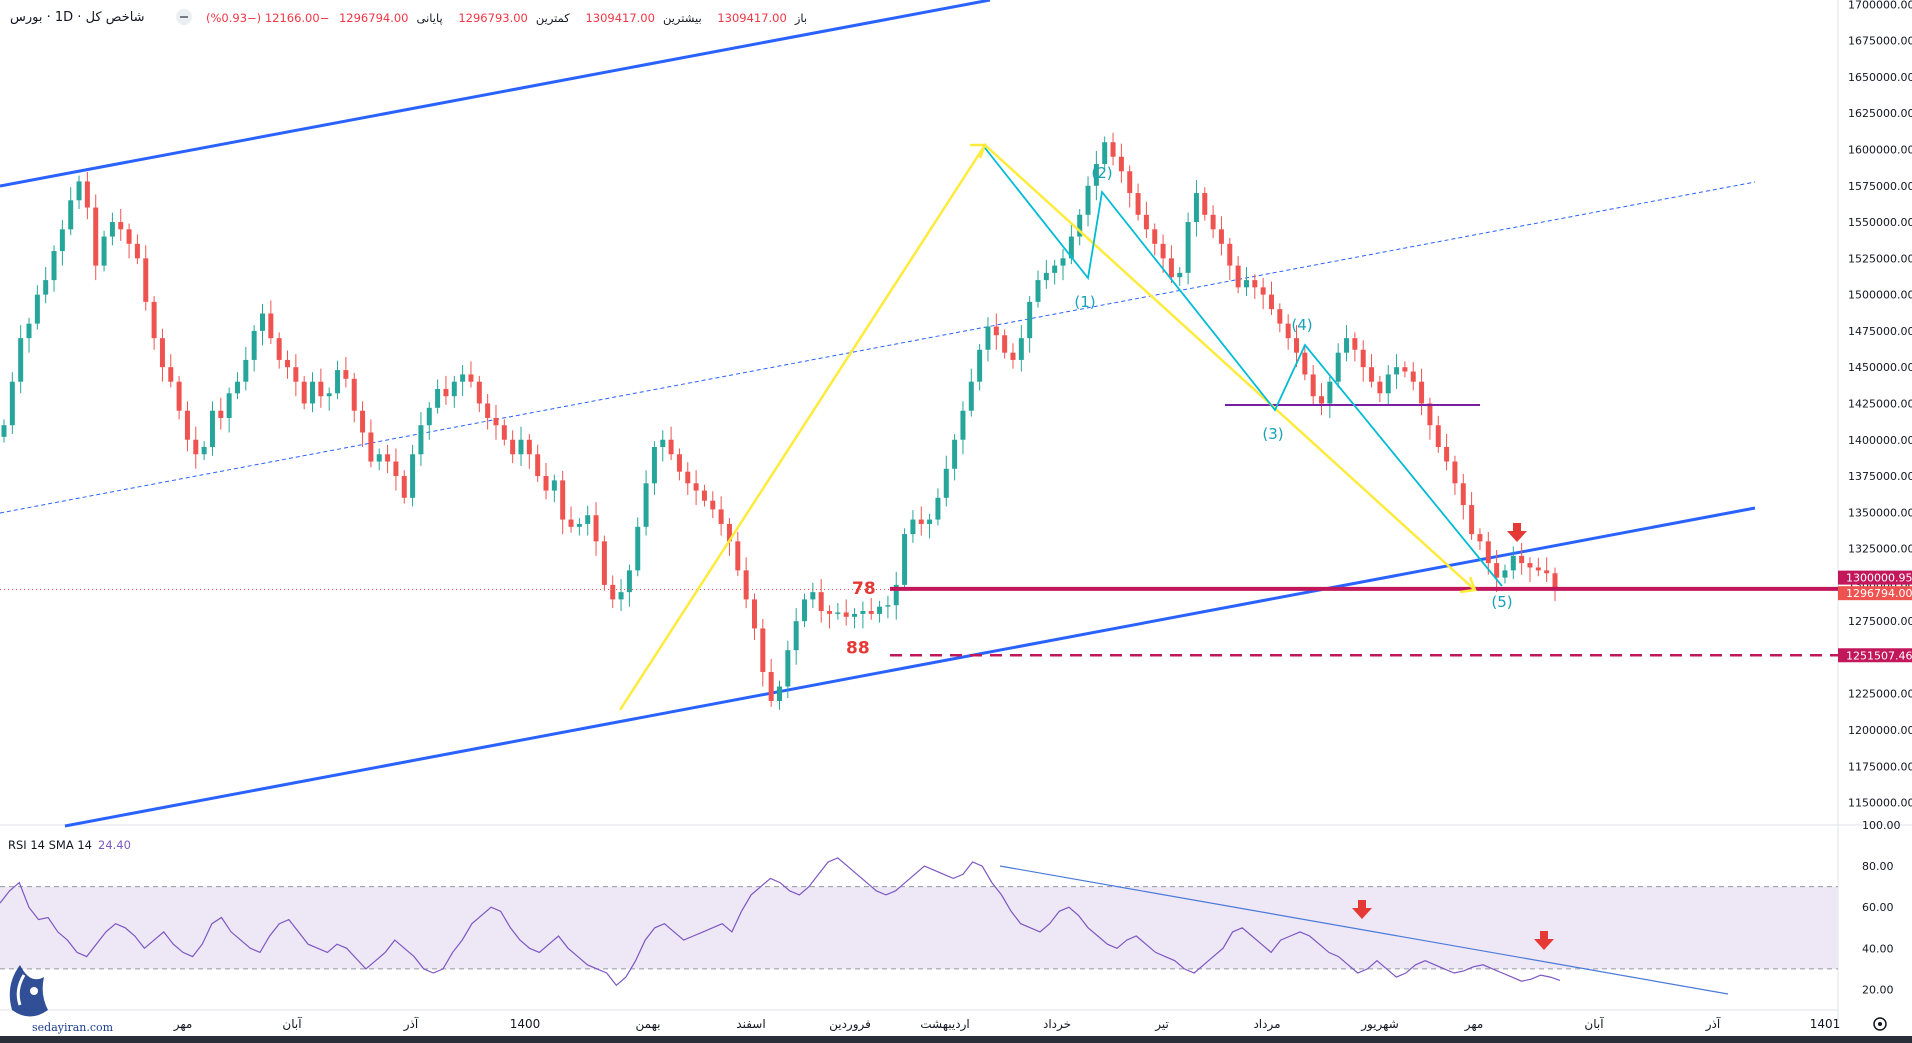 The width and height of the screenshot is (1912, 1043). I want to click on close-group: پایانی1296794.00, so click(390, 18).